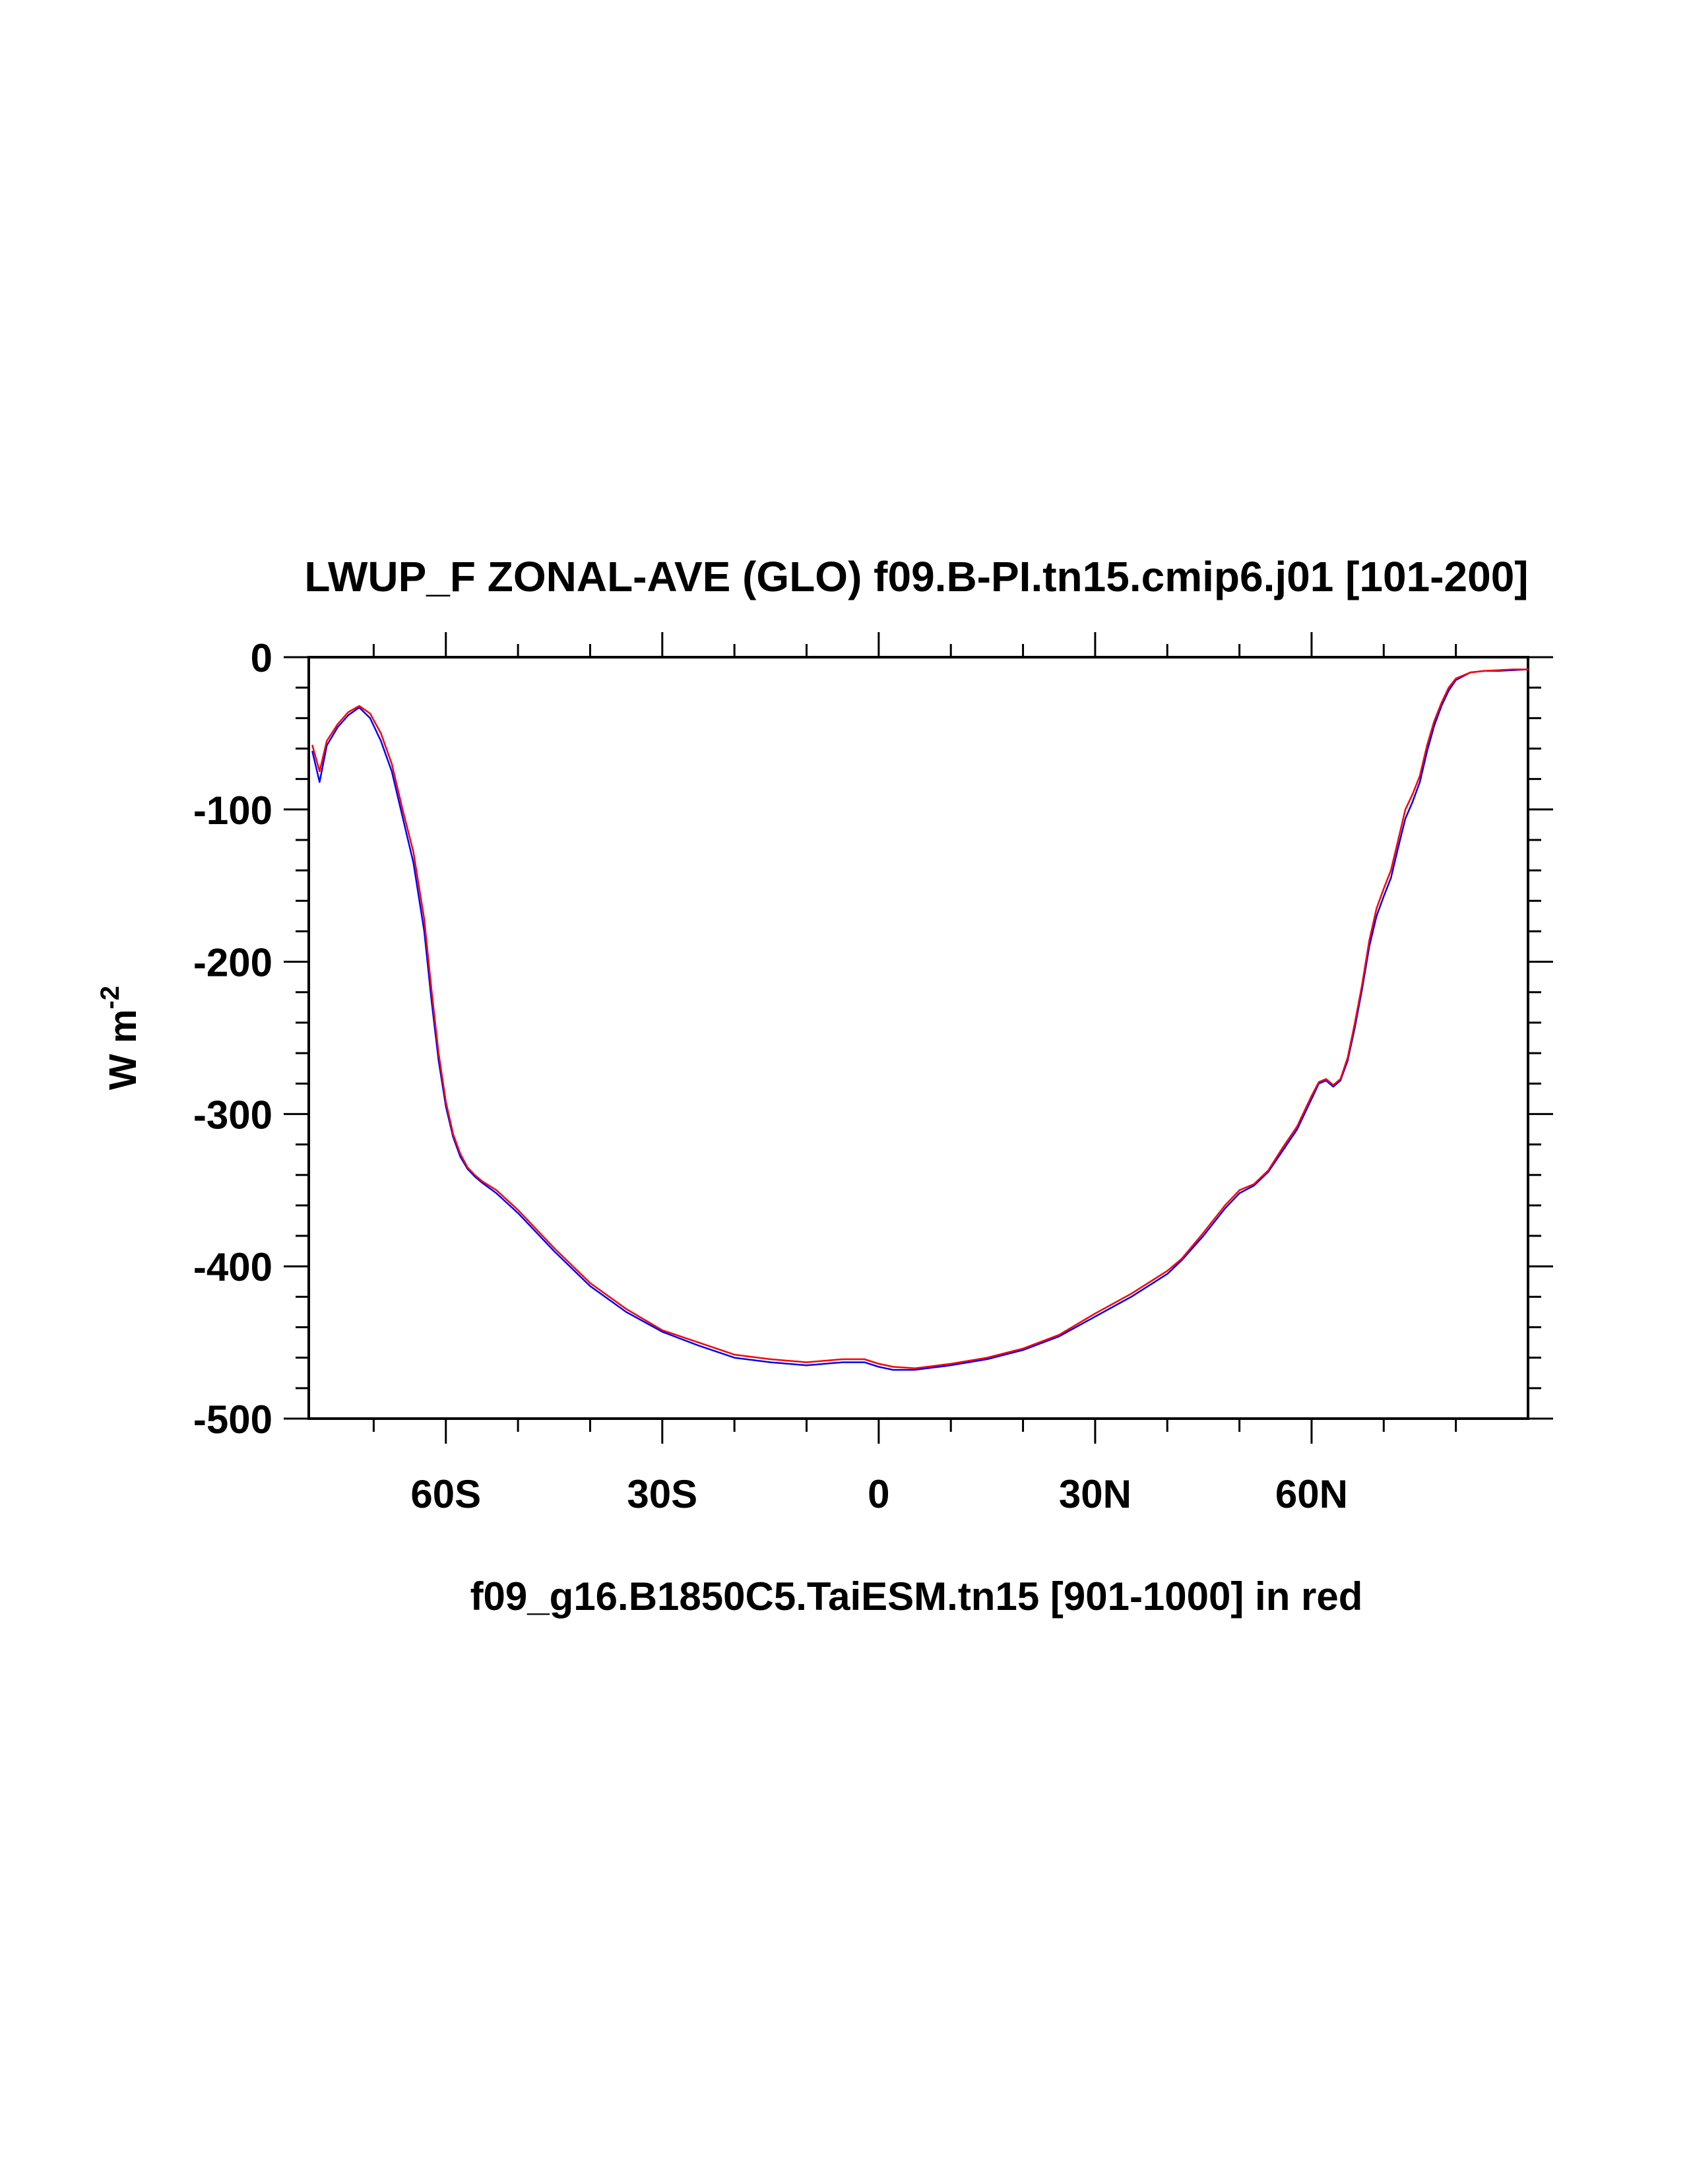  What do you see at coordinates (123, 1050) in the screenshot?
I see `y-axis-label: W m` at bounding box center [123, 1050].